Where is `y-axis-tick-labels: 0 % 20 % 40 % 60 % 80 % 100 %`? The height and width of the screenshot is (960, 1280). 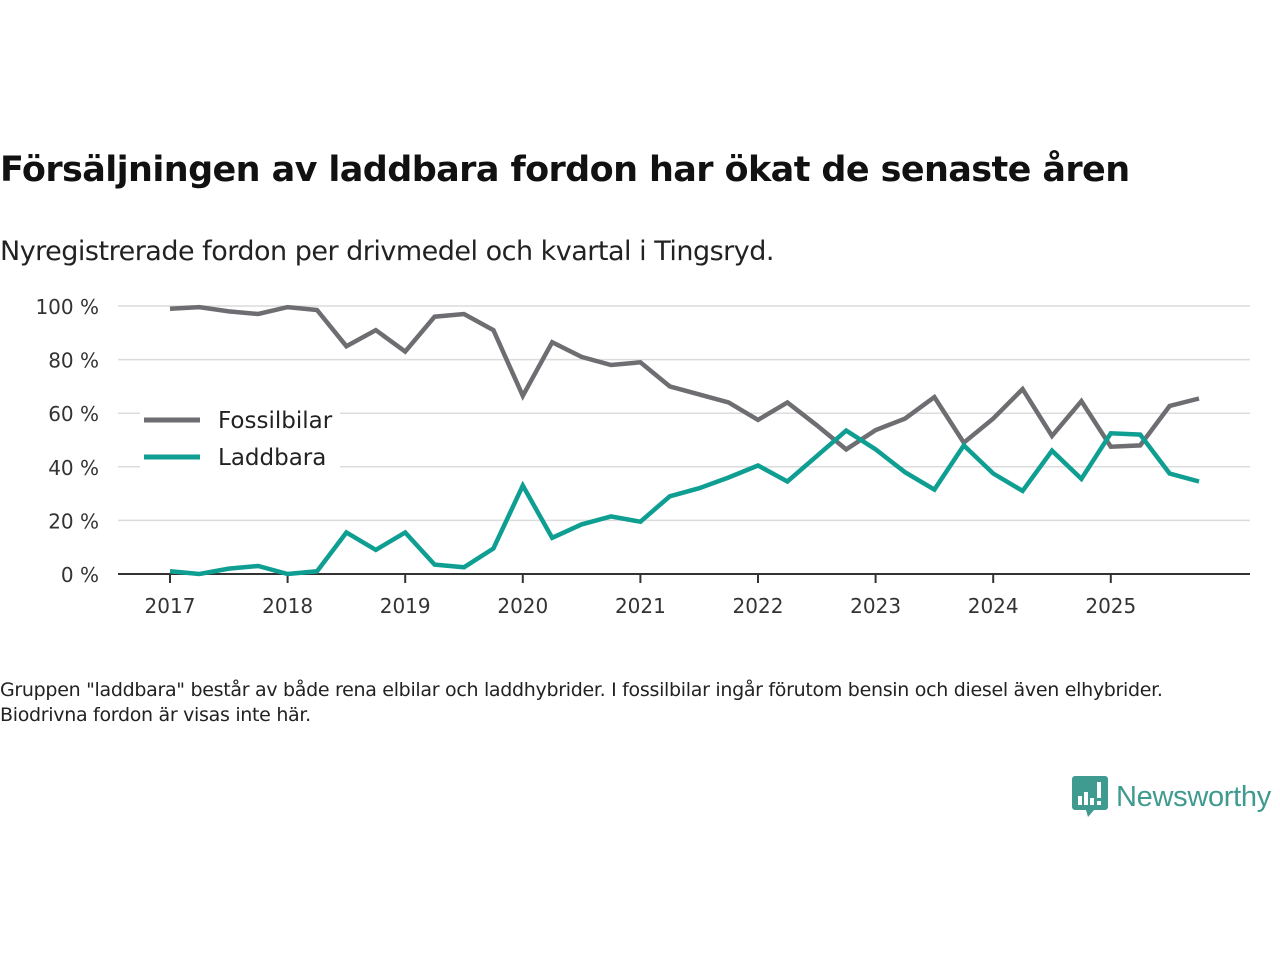
y-axis-tick-labels: 0 % 20 % 40 % 60 % 80 % 100 % is located at coordinates (67, 441).